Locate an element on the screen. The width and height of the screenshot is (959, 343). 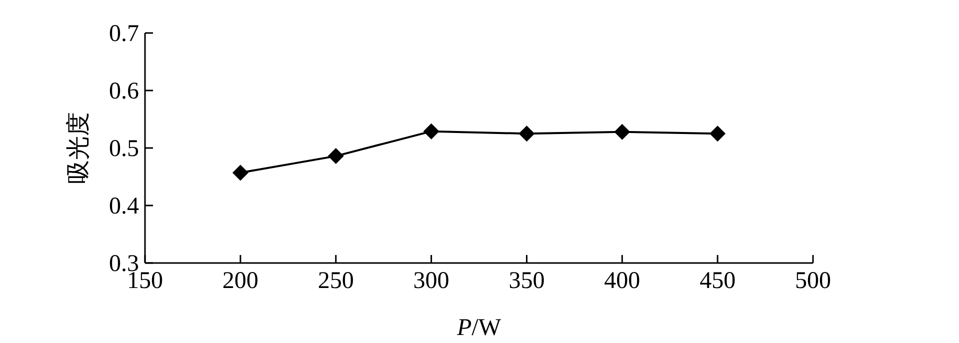
y-tick-label: 0.7 is located at coordinates (124, 34).